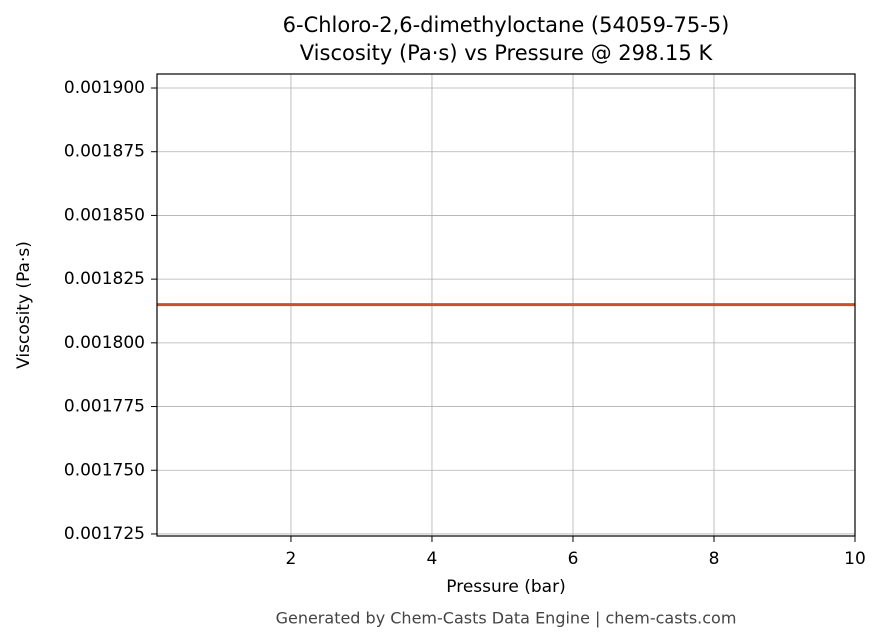 The image size is (883, 644). Describe the element at coordinates (24, 305) in the screenshot. I see `y-axis-label: Viscosity (Pa·s)` at that location.